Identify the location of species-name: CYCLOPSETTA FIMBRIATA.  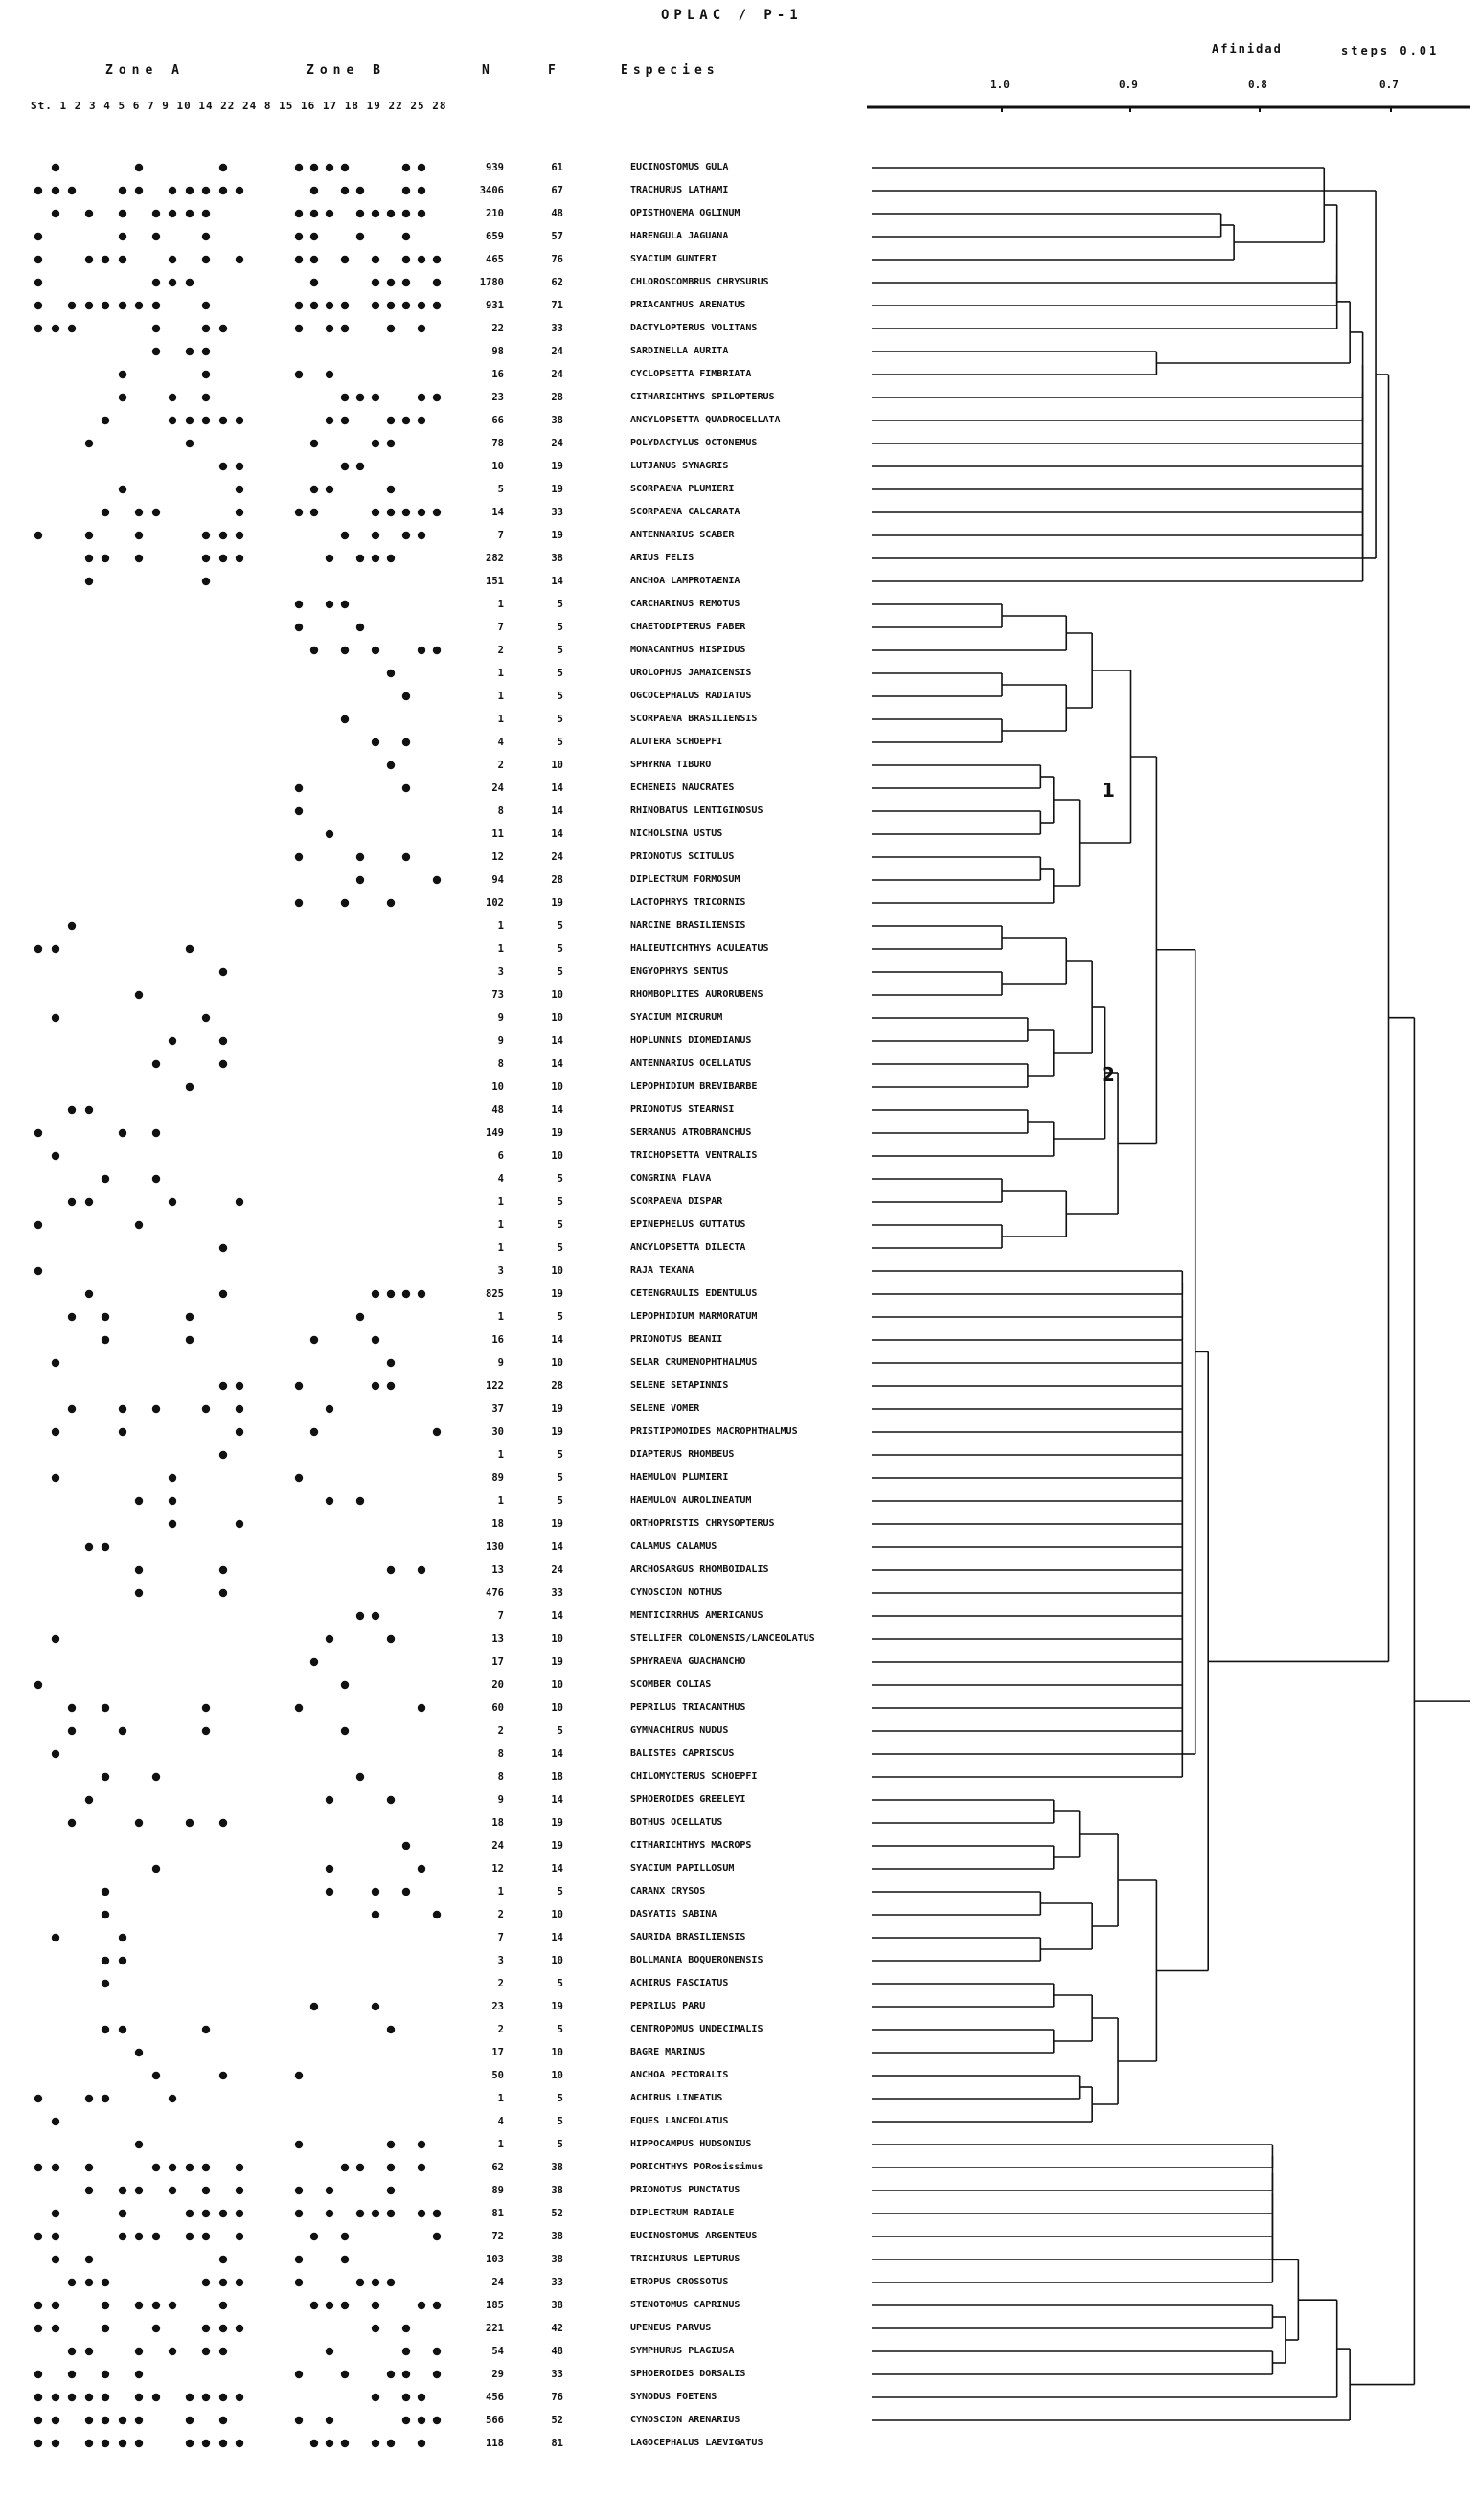
(691, 374).